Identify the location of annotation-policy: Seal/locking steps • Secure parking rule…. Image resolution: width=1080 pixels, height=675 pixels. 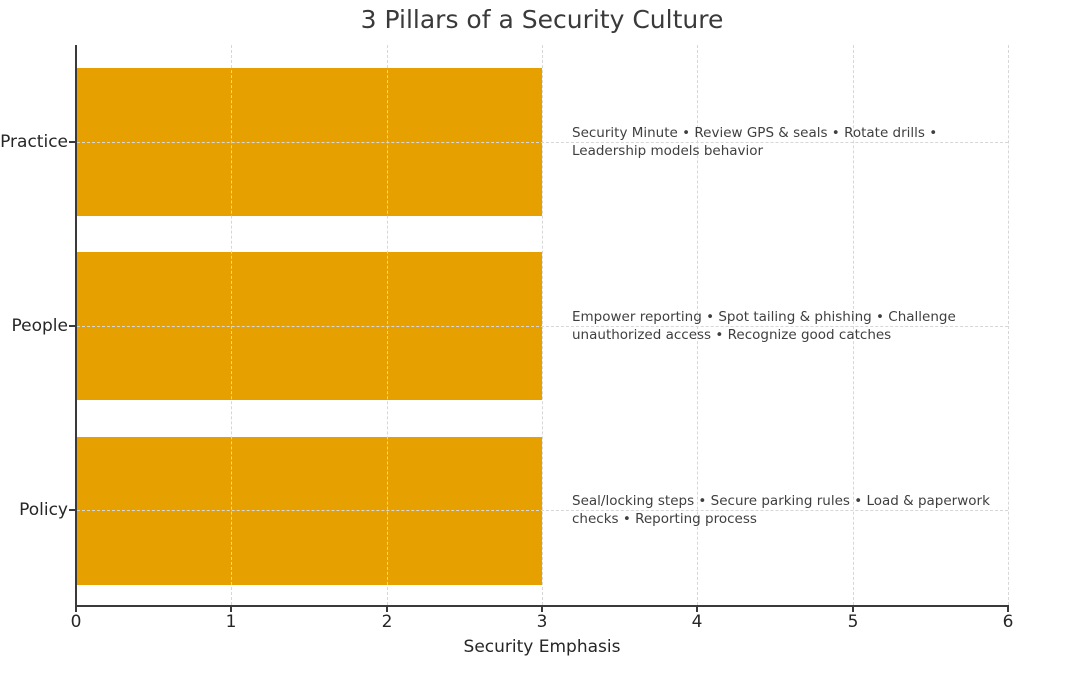
(812, 510).